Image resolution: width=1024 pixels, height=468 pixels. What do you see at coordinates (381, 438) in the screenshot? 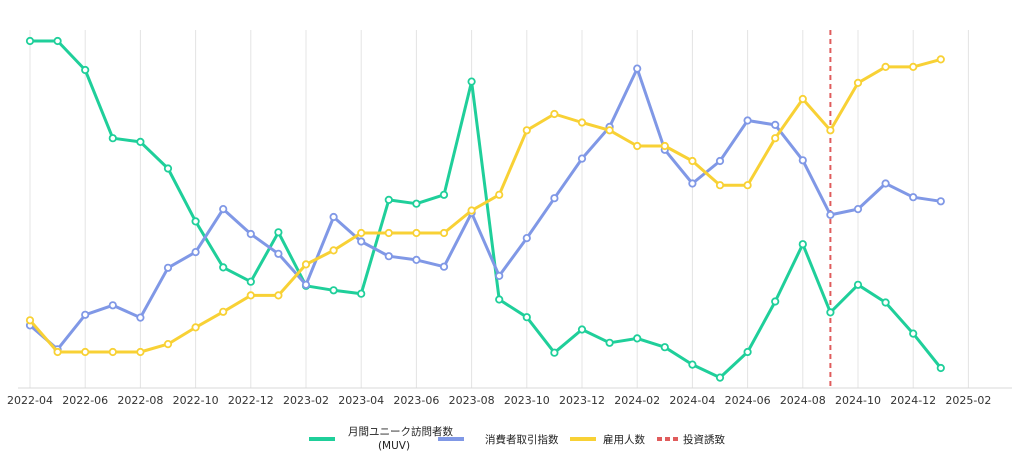
I see `legend-item: 月間ユニーク訪問者数 (MUV)` at bounding box center [381, 438].